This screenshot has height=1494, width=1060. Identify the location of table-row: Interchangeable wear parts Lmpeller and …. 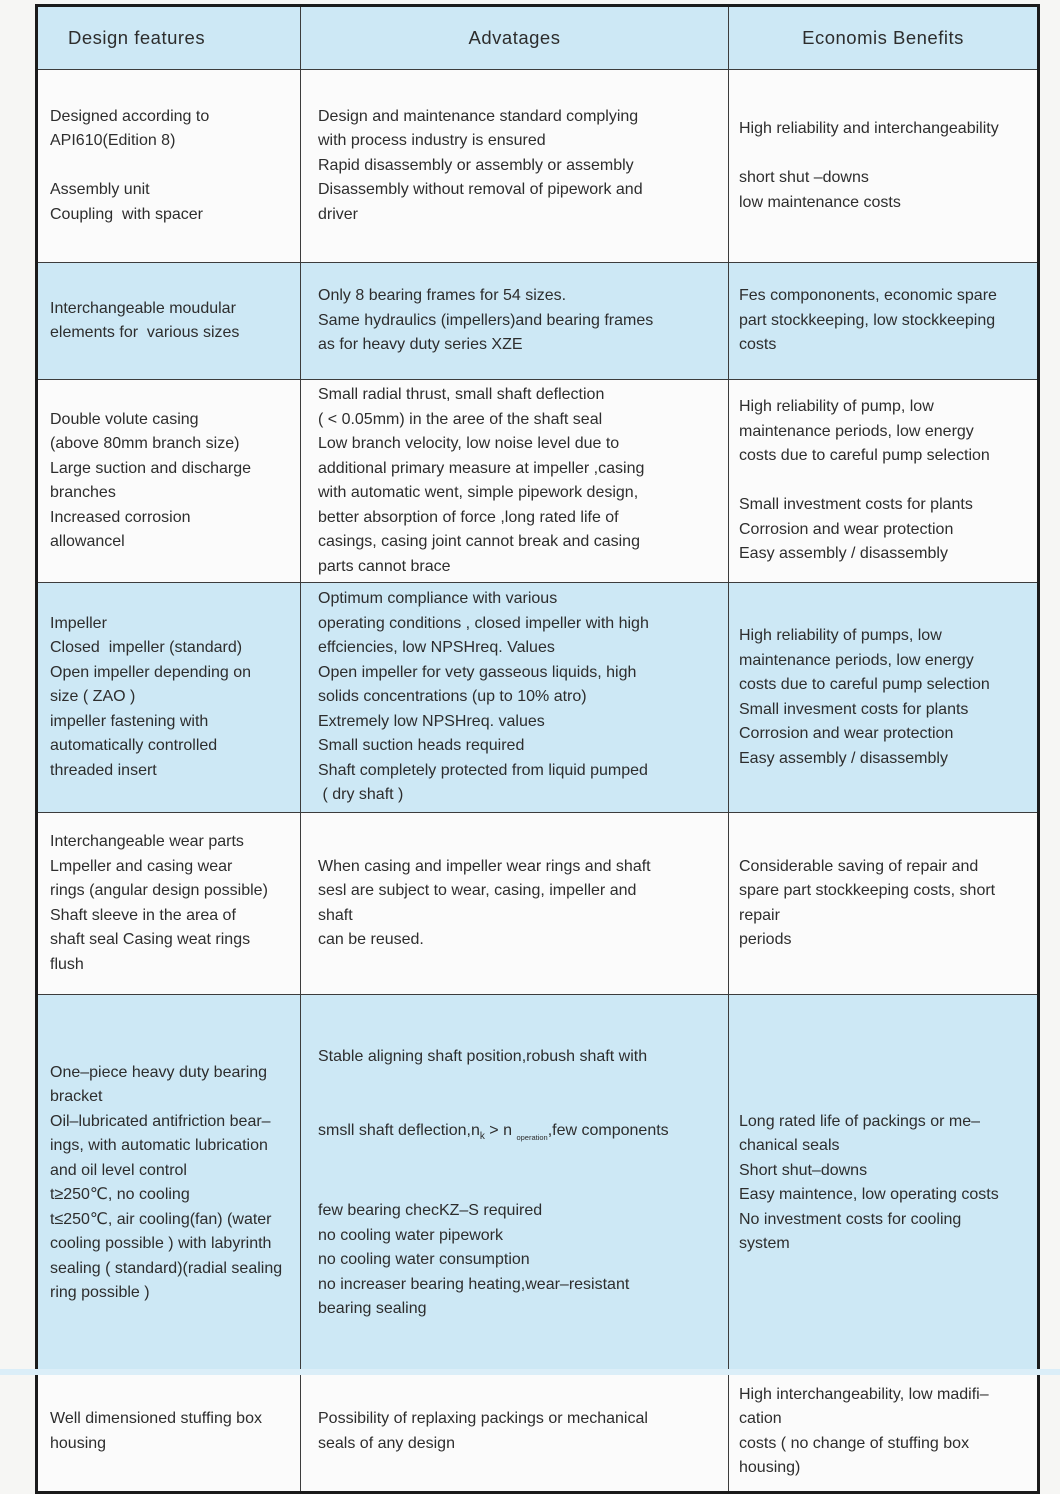
(537, 903).